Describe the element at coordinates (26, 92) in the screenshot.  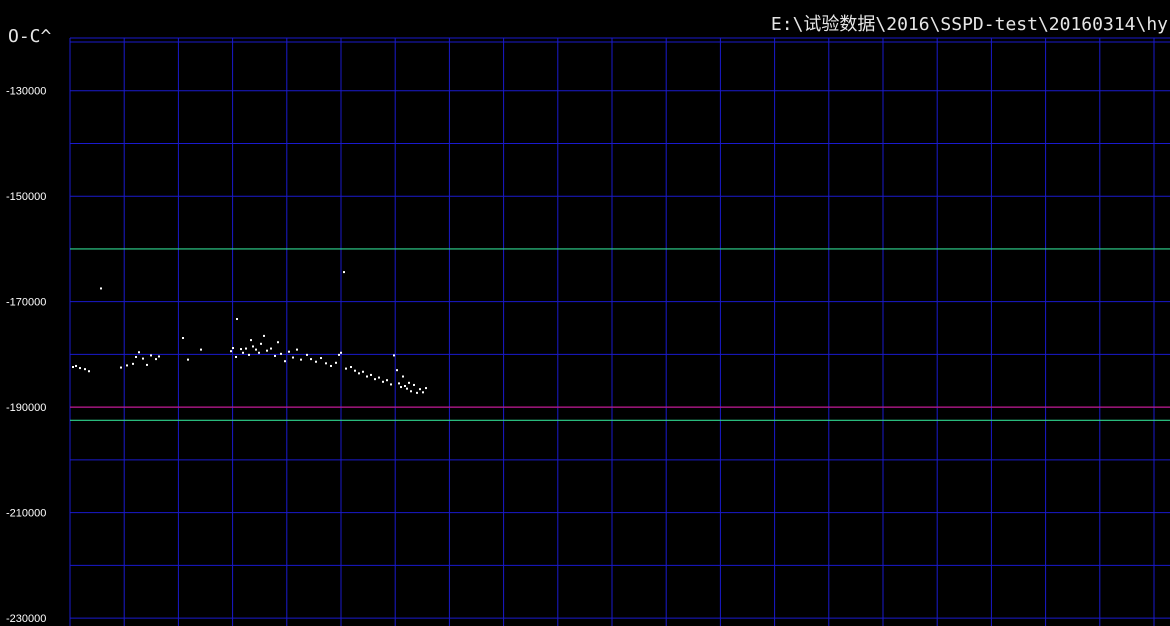
I see `y-tick-label: -130000` at that location.